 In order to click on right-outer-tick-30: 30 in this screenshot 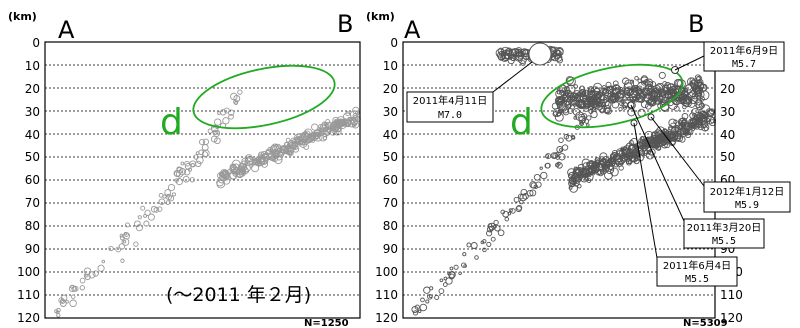, I will do `click(727, 112)`.